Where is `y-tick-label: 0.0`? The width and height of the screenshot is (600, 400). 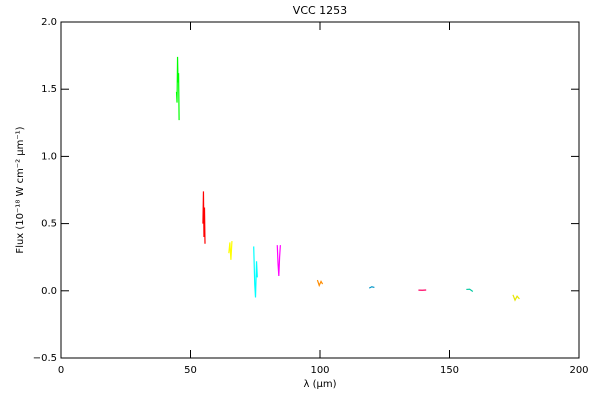
y-tick-label: 0.0 is located at coordinates (49, 291).